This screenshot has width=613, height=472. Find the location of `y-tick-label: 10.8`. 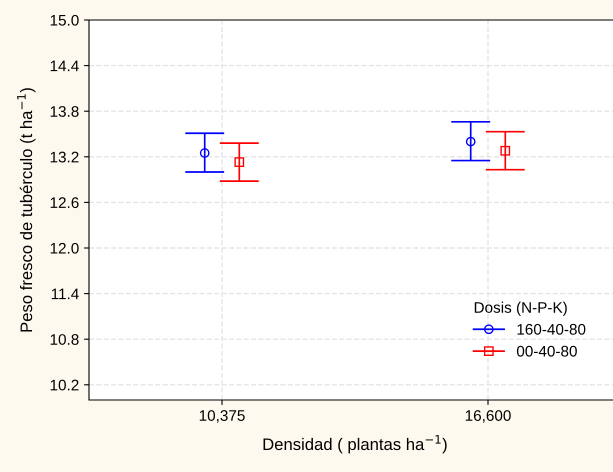

y-tick-label: 10.8 is located at coordinates (64, 339).